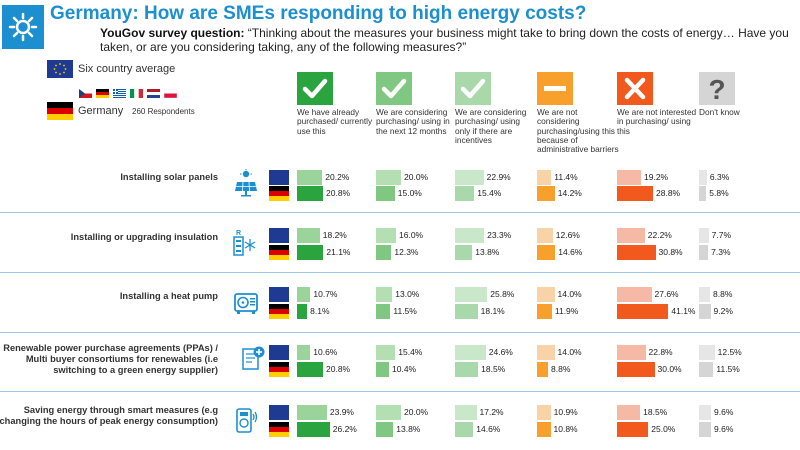  What do you see at coordinates (338, 252) in the screenshot?
I see `value-label: 21.1%` at bounding box center [338, 252].